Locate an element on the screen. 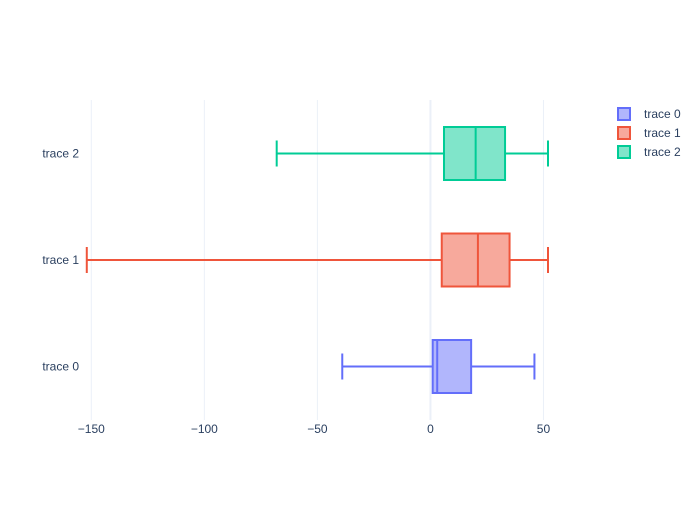  legend-item: trace 2 is located at coordinates (649, 152).